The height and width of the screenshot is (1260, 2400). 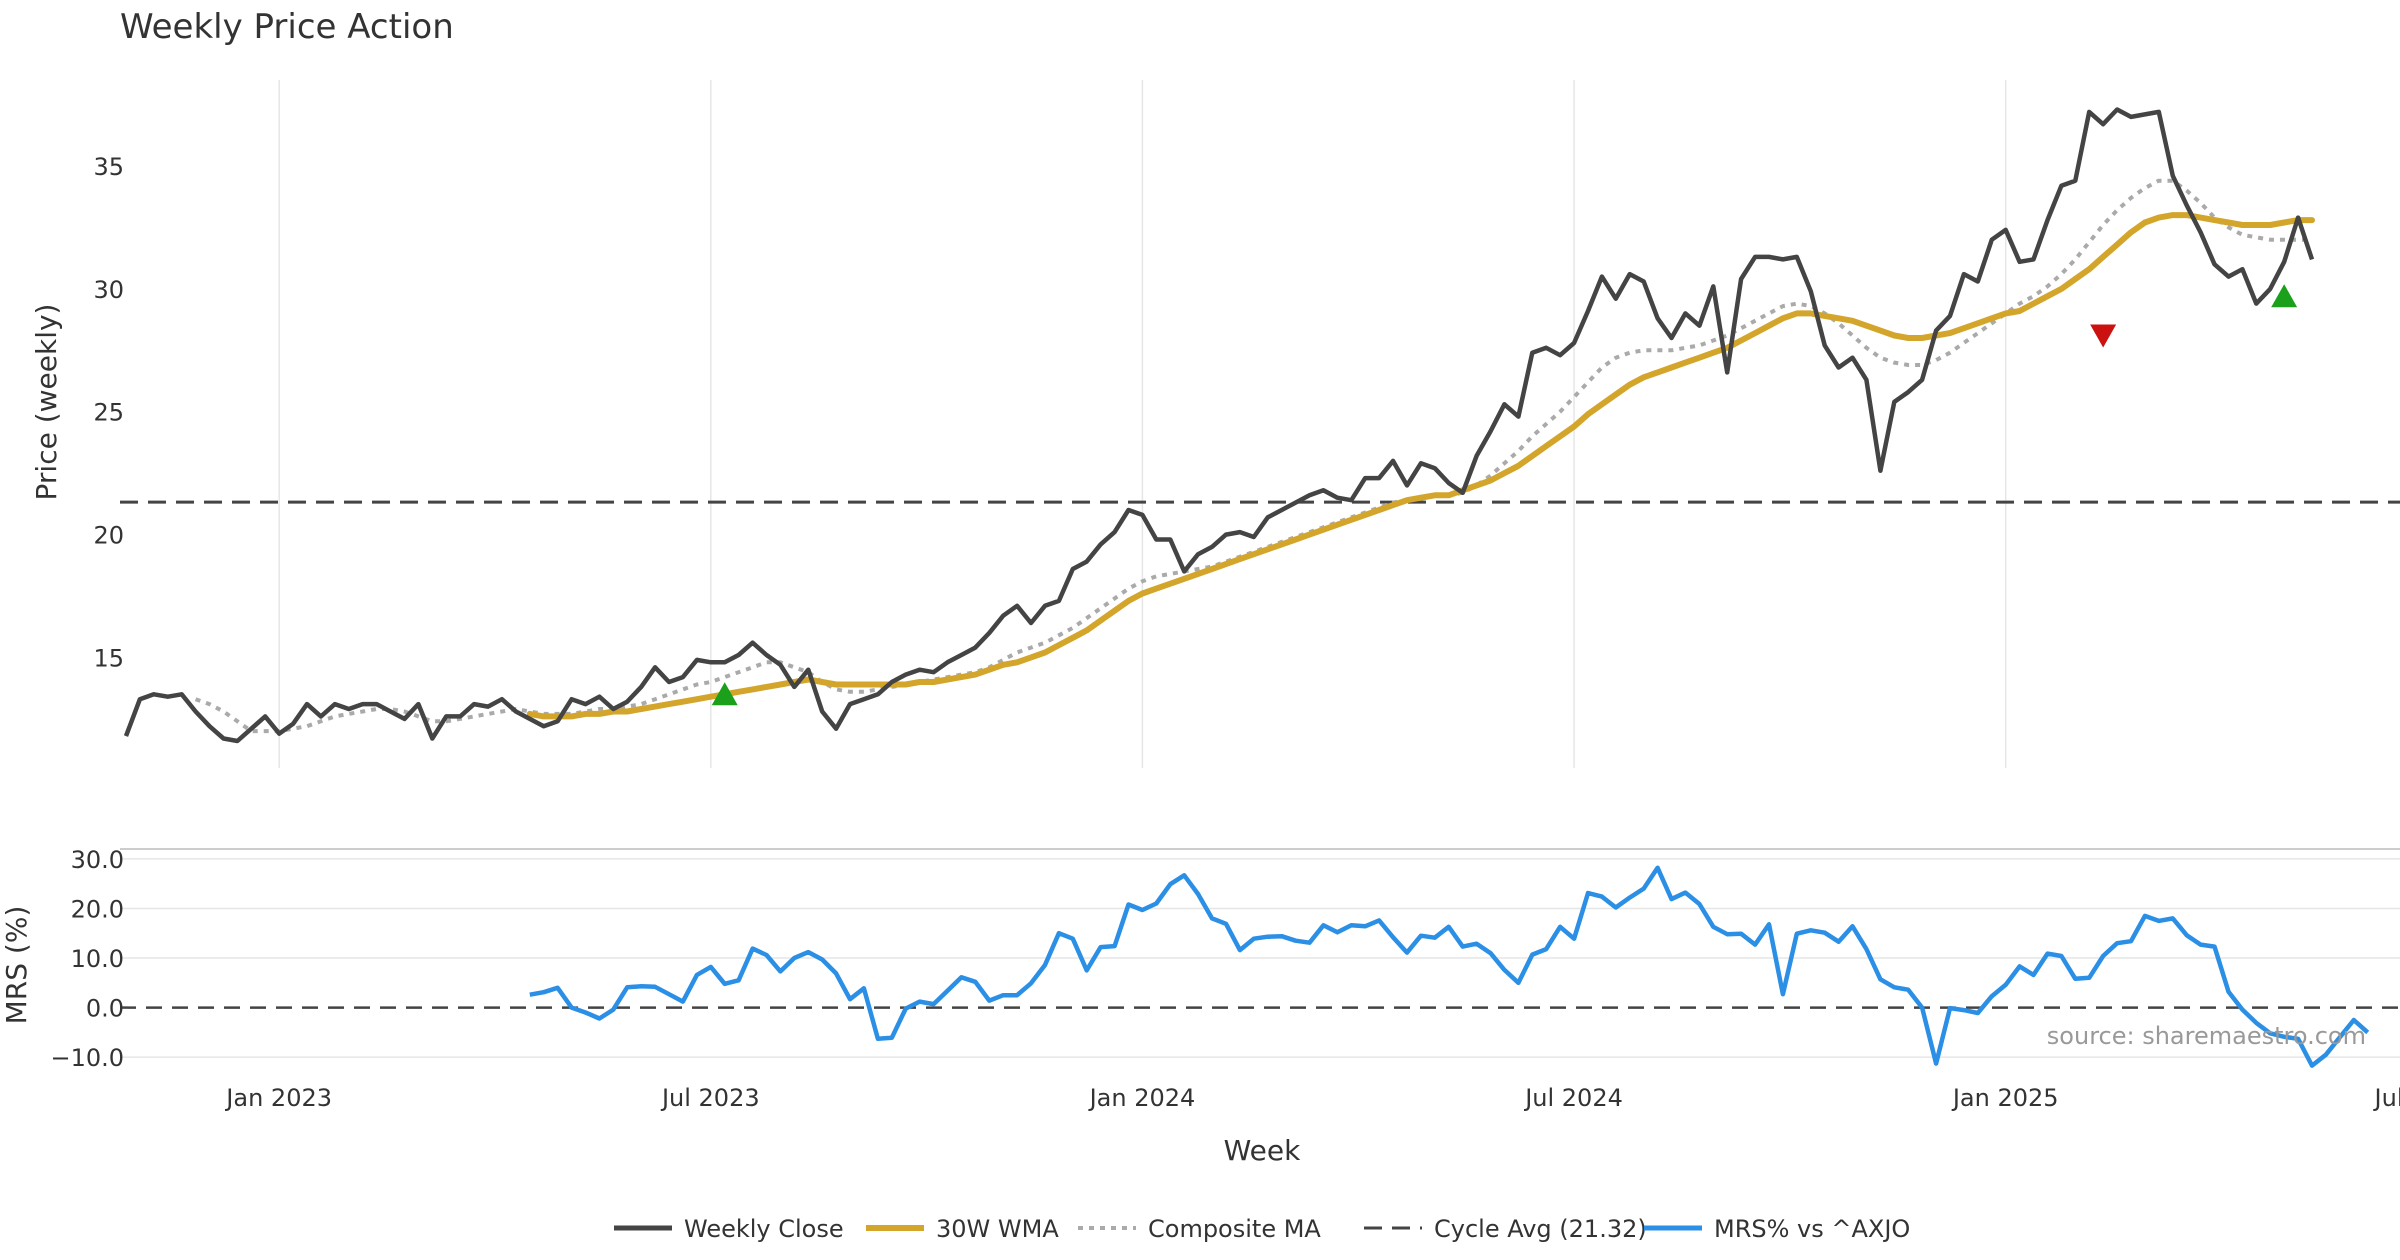 I want to click on x-tick-label: Jul 2025, so click(x=2386, y=1098).